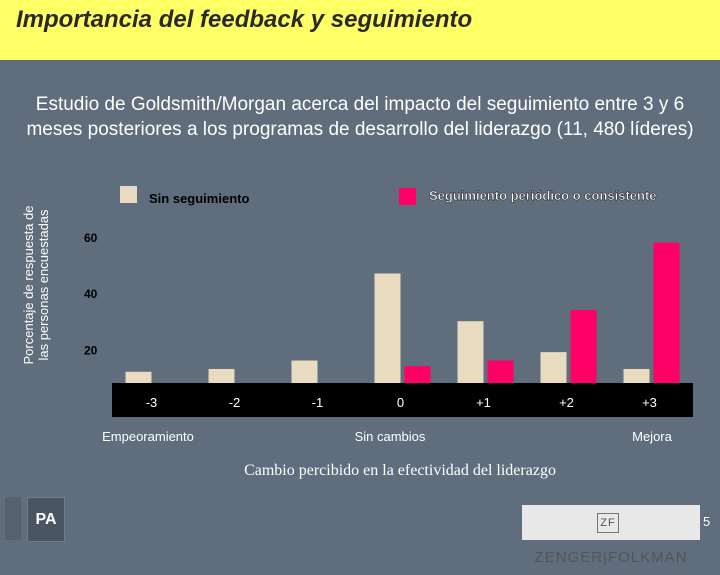 The width and height of the screenshot is (720, 575). Describe the element at coordinates (46, 519) in the screenshot. I see `pa-logo: PA` at that location.